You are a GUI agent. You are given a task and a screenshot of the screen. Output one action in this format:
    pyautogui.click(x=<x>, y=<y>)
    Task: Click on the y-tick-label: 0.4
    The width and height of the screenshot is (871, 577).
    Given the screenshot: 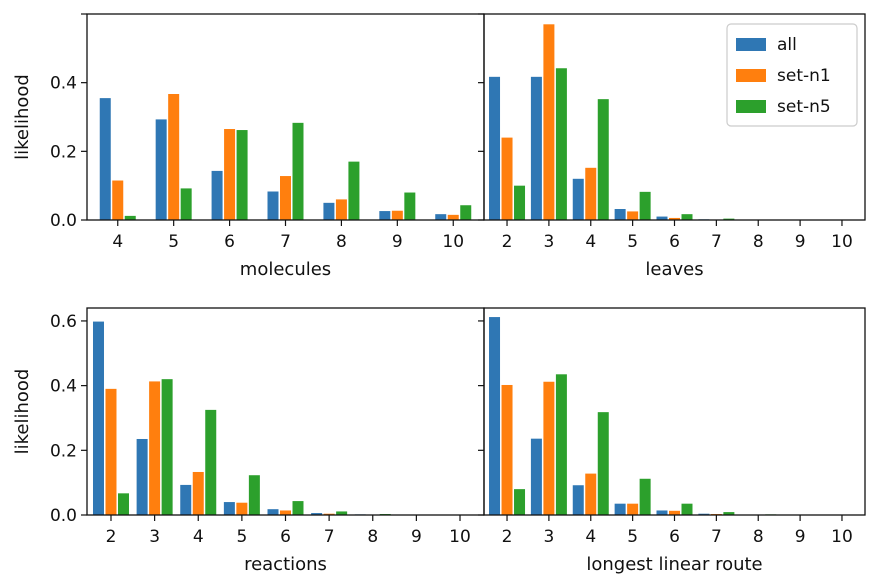 What is the action you would take?
    pyautogui.click(x=63, y=84)
    